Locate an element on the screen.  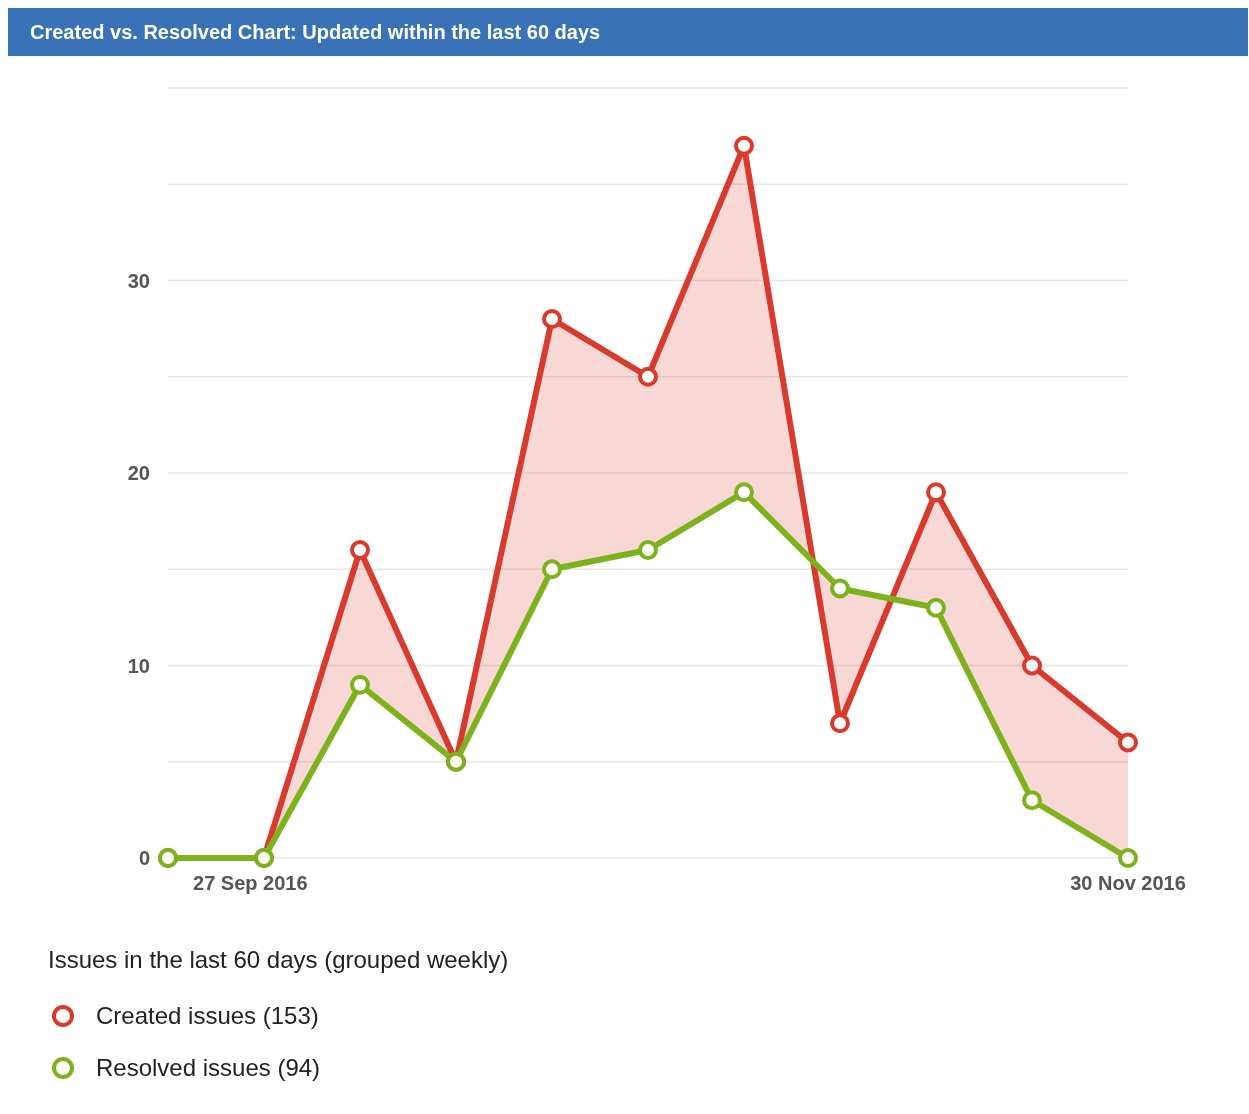
legend-label: Resolved issues (94) is located at coordinates (208, 1067).